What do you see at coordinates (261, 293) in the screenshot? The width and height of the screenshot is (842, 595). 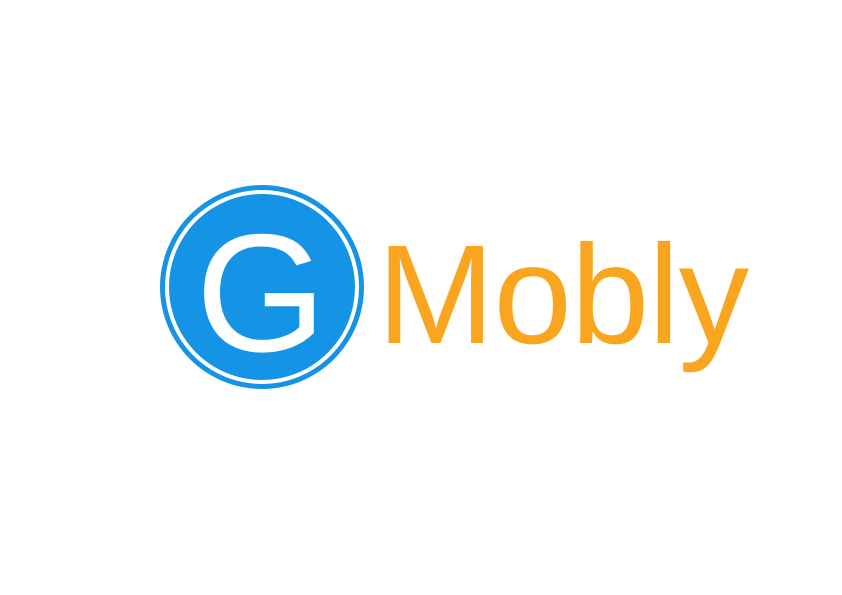 I see `logo-letter: G` at bounding box center [261, 293].